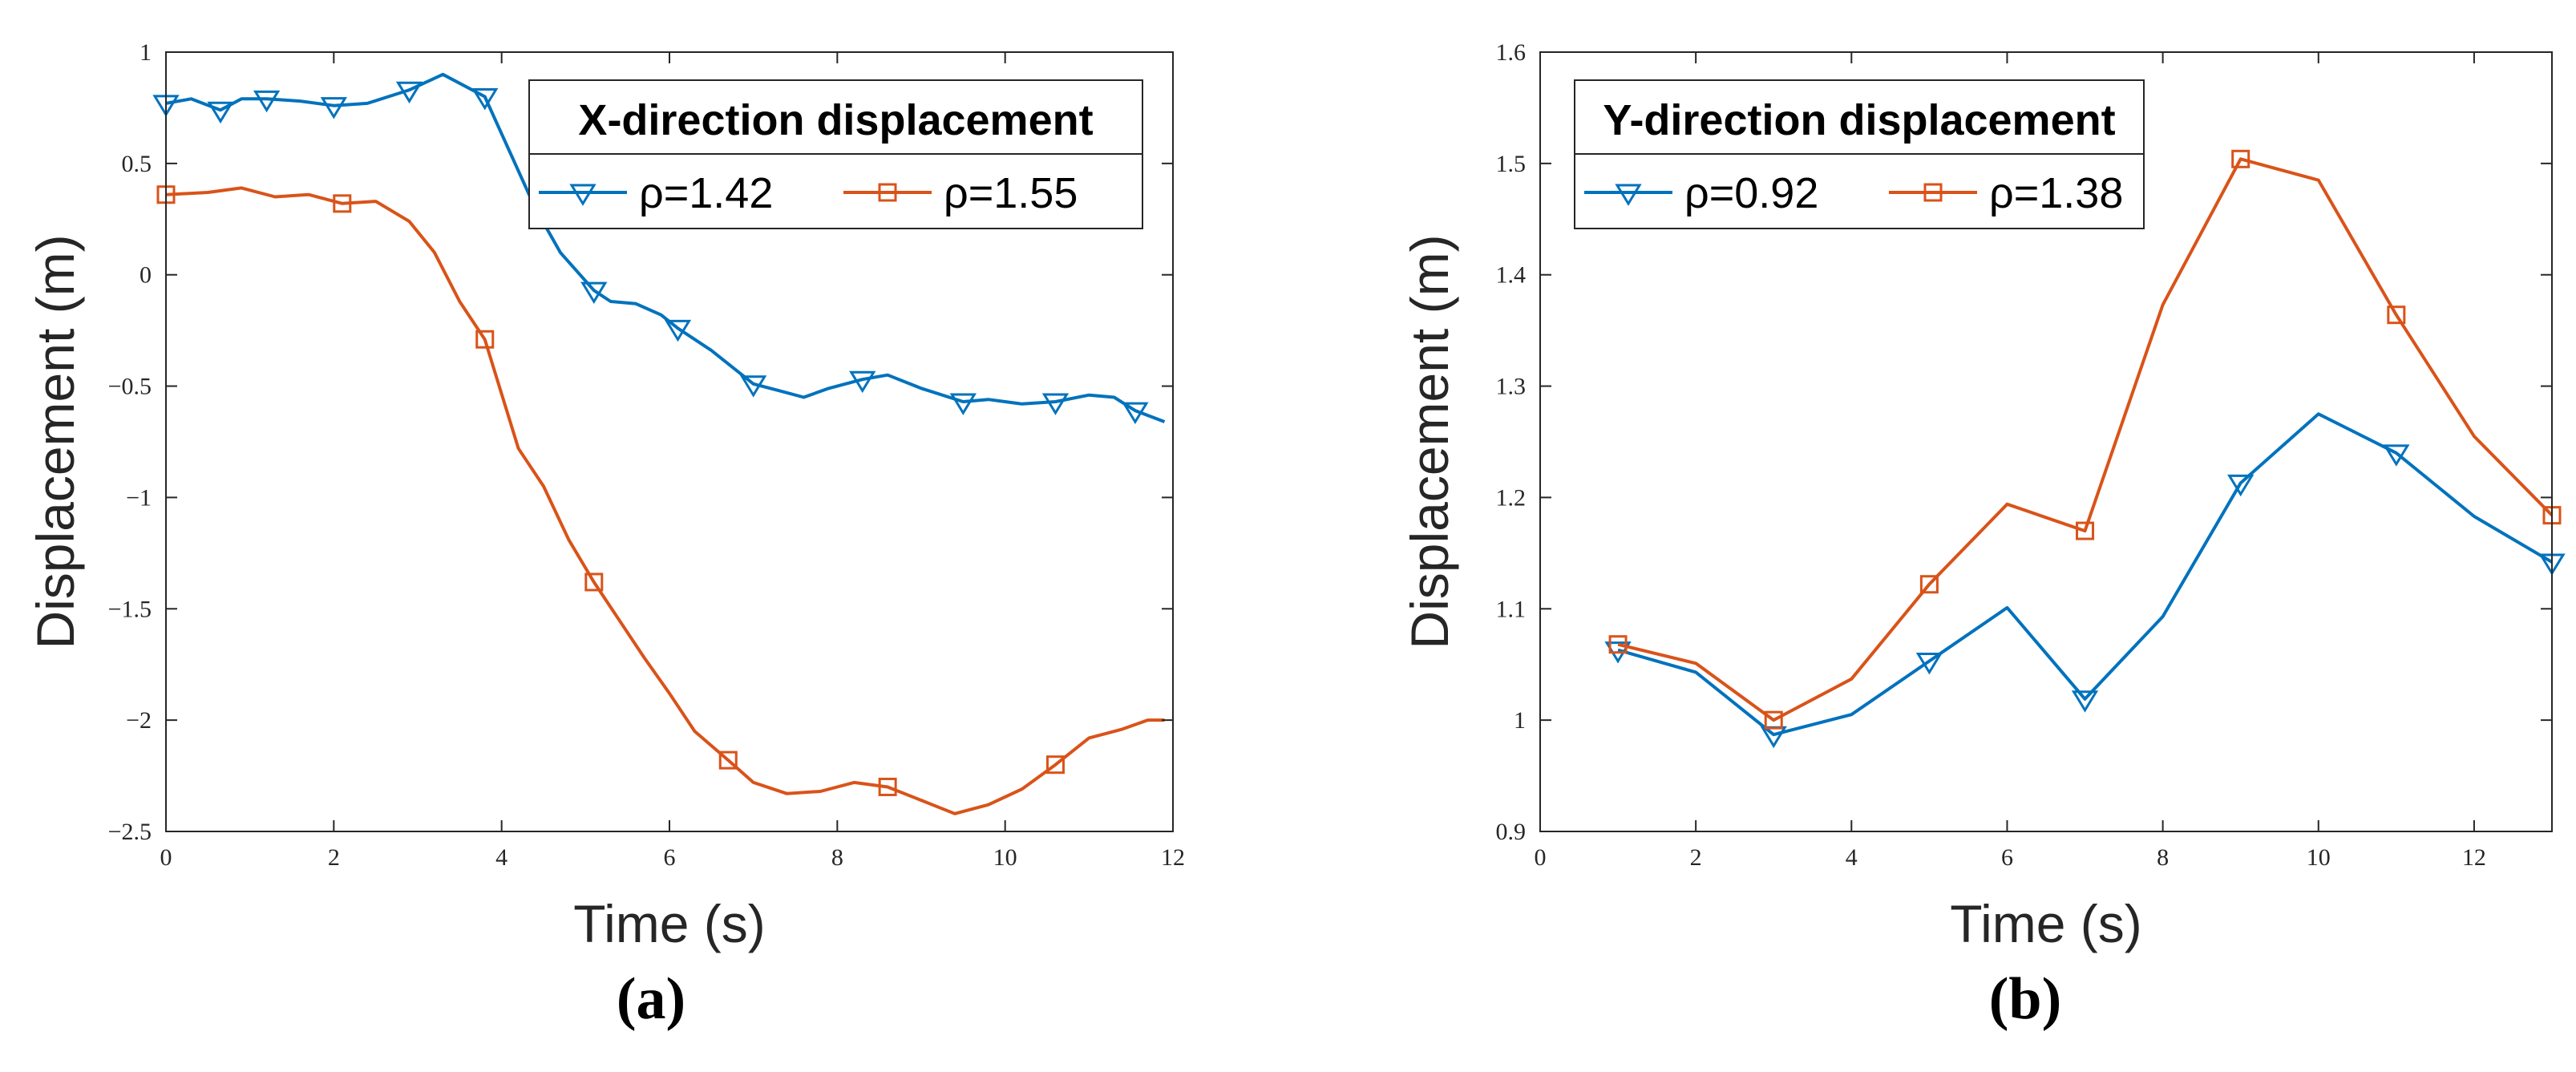  I want to click on panel-label-b: (b), so click(2025, 999).